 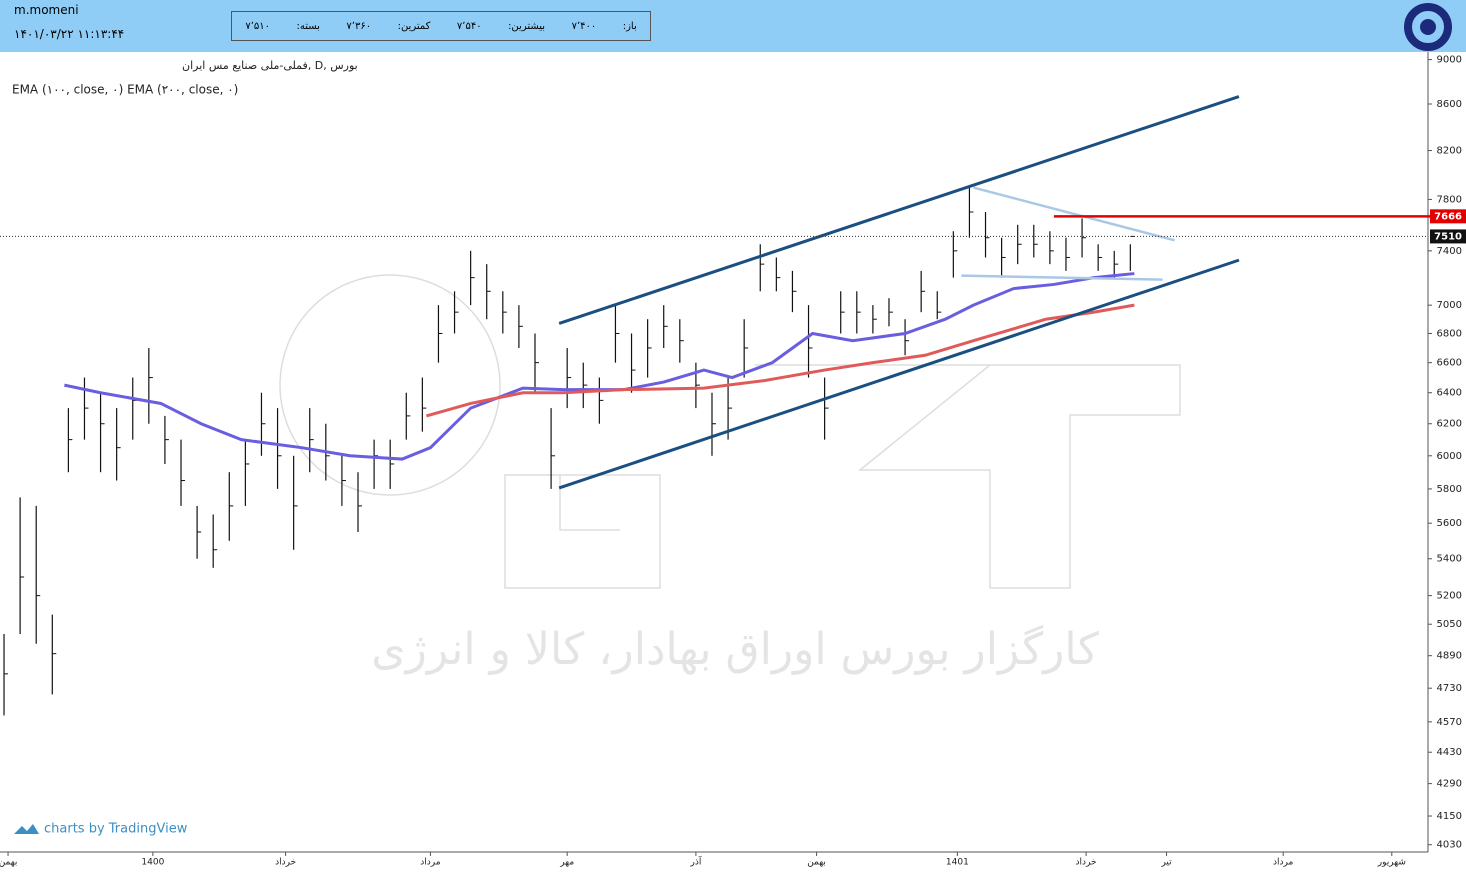 What do you see at coordinates (359, 26) in the screenshot?
I see `quote-value: ۷٬۳۶۰` at bounding box center [359, 26].